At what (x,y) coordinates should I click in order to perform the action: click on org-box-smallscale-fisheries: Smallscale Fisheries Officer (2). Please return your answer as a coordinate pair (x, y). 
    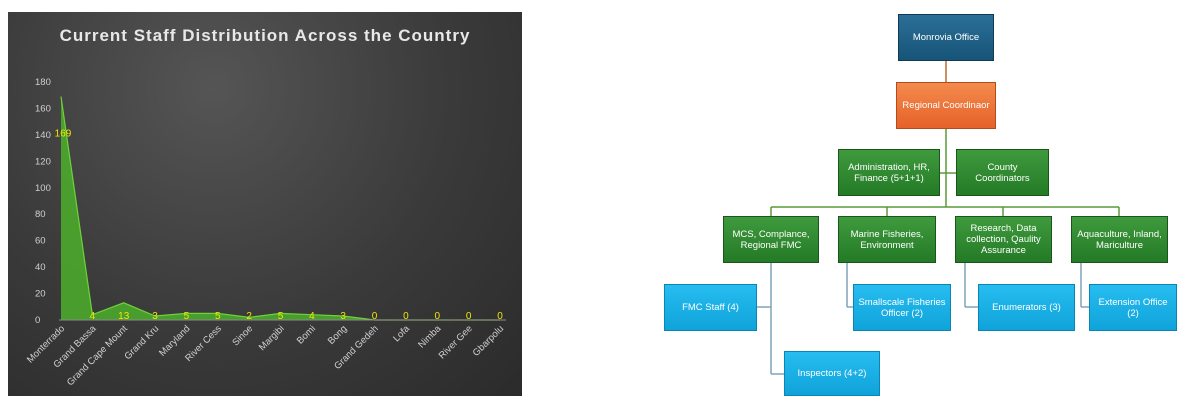
    Looking at the image, I should click on (902, 307).